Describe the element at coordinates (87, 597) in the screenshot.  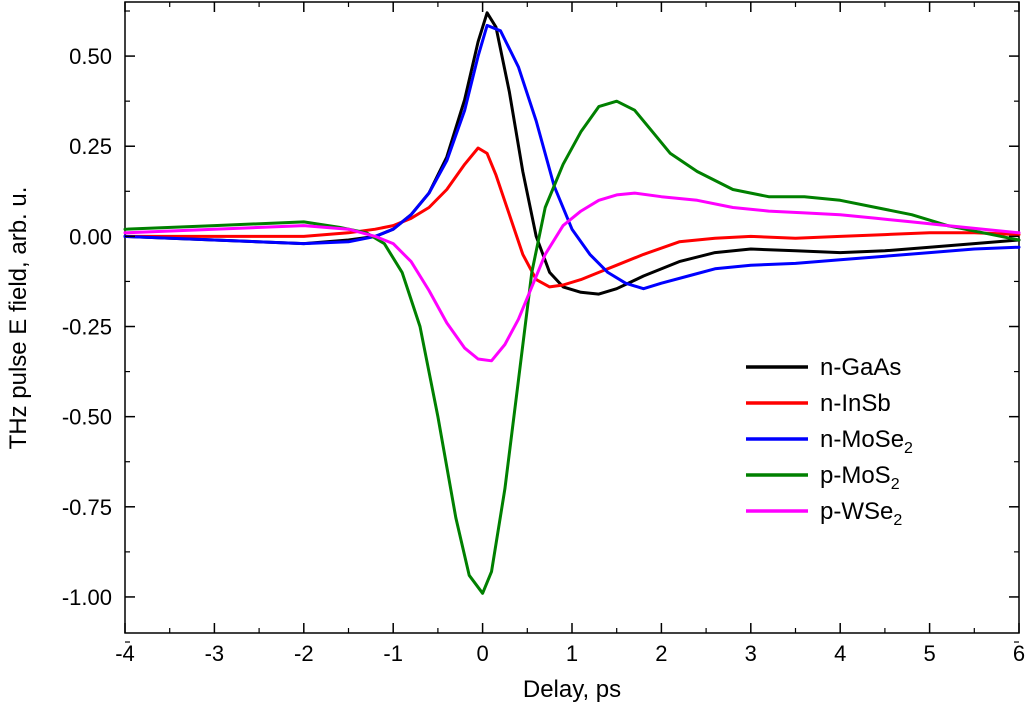
I see `y-tick-label: -1.00` at that location.